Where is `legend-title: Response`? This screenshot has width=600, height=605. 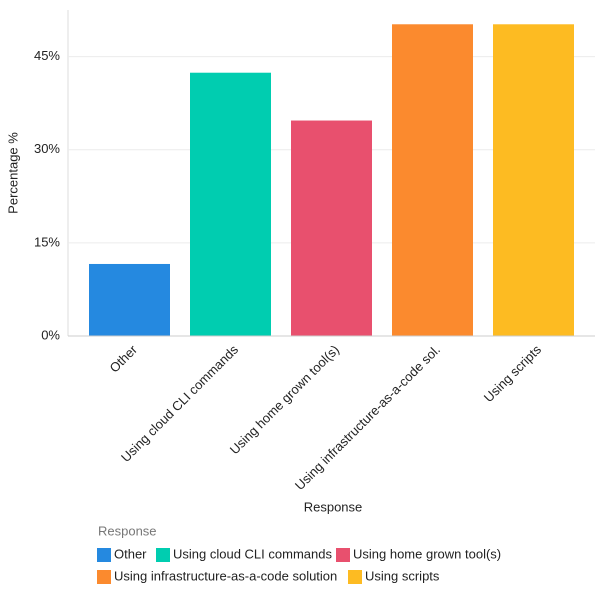 legend-title: Response is located at coordinates (127, 530).